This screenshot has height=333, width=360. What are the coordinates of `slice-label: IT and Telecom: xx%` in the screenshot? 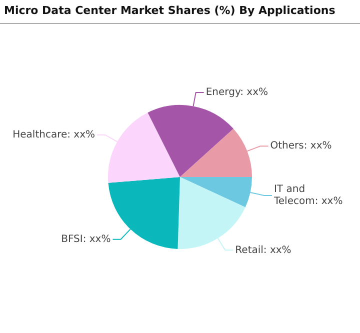 It's located at (307, 196).